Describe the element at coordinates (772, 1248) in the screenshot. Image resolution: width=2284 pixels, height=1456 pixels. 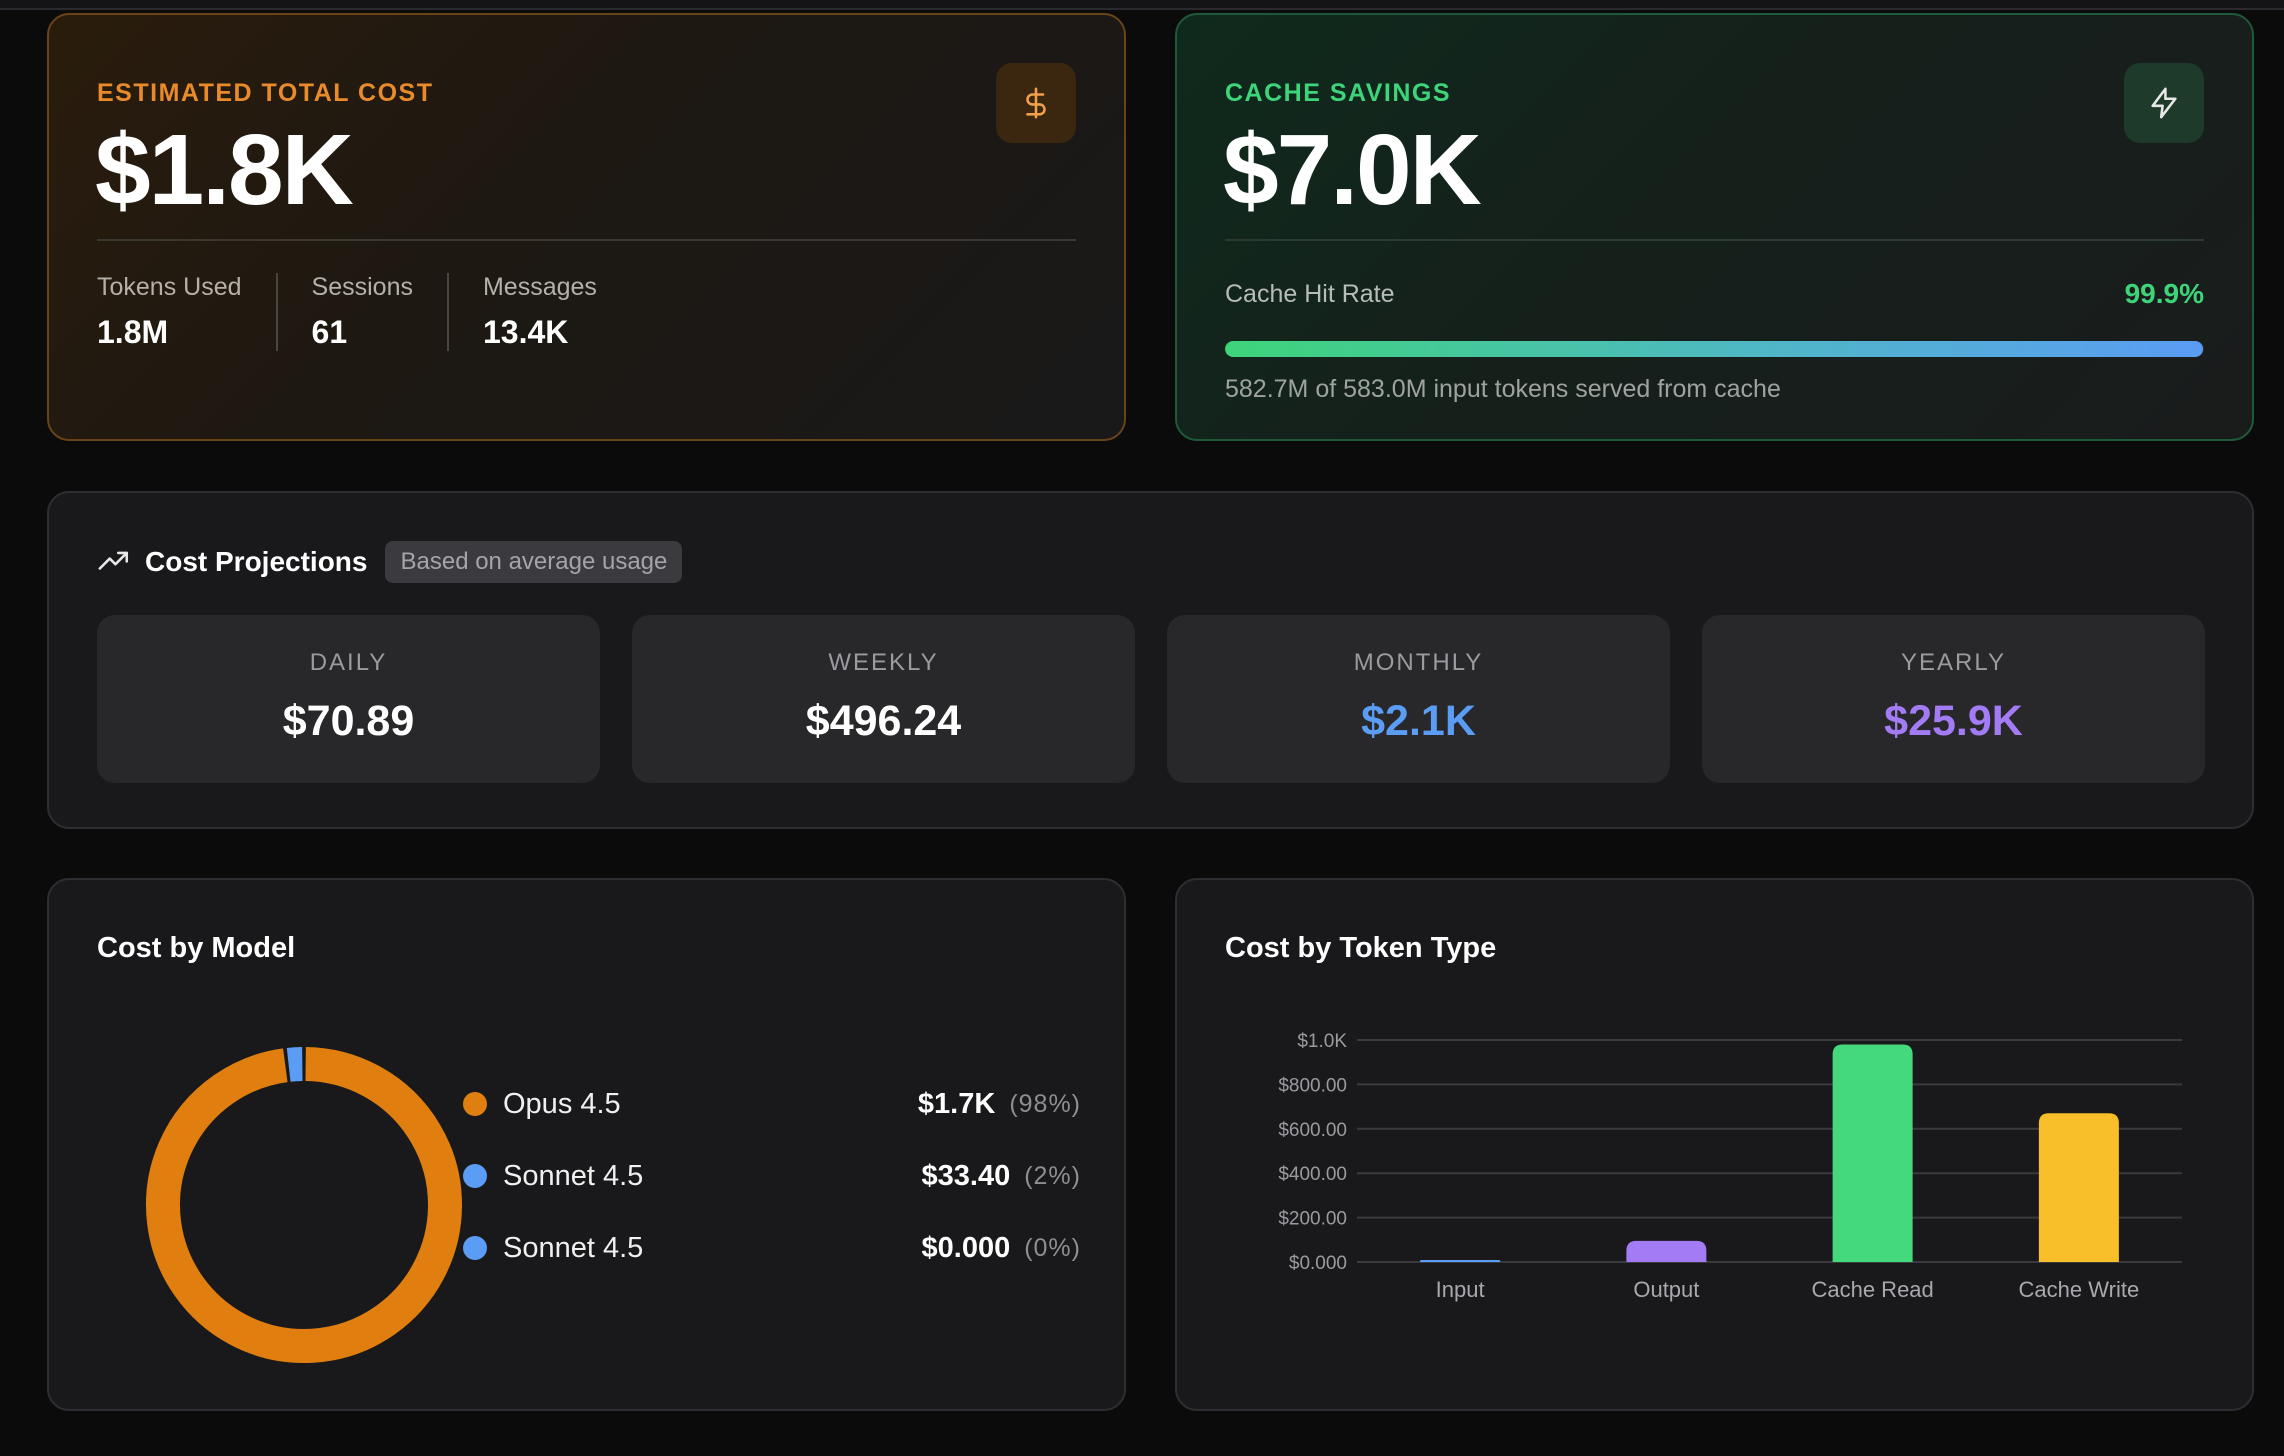
I see `legend-item: Sonnet 4.5 $0.000 (0%)` at that location.